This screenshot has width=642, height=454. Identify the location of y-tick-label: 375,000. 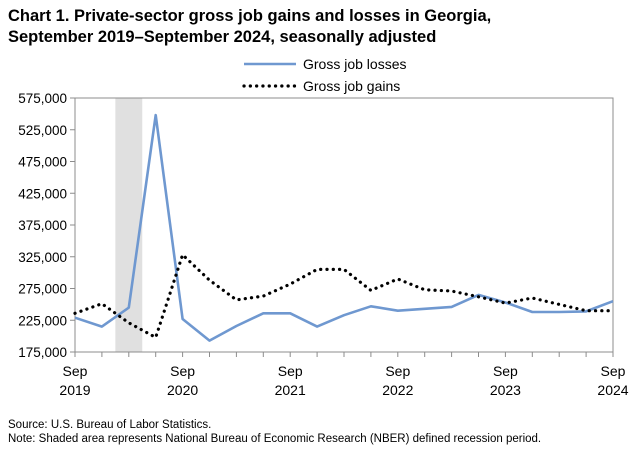
(42, 225).